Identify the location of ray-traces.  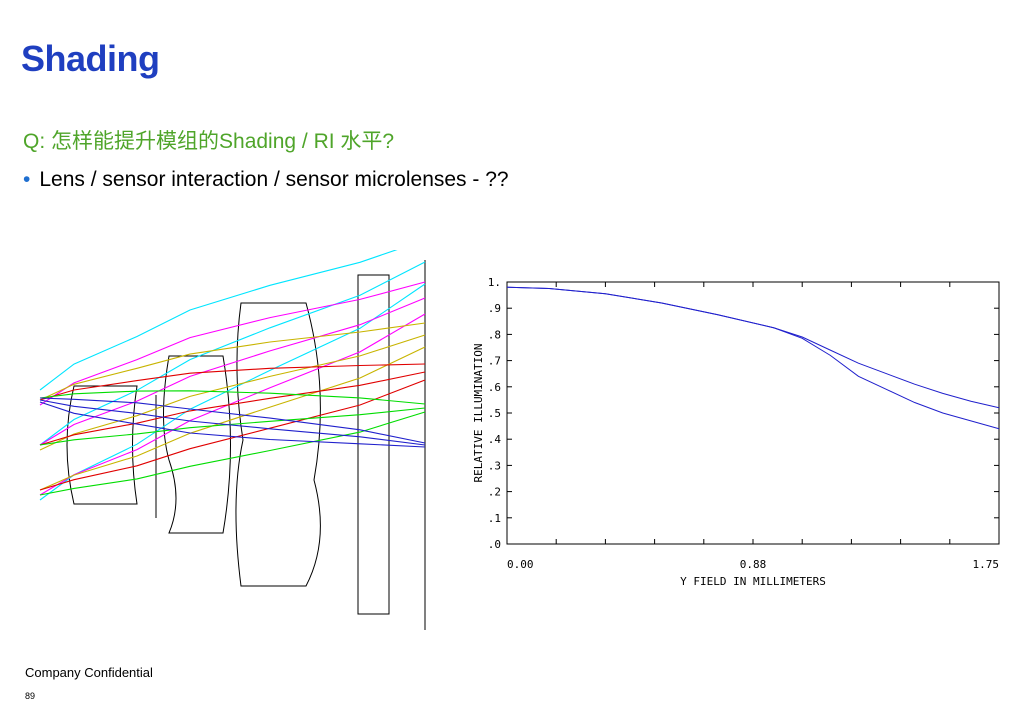
(232, 375).